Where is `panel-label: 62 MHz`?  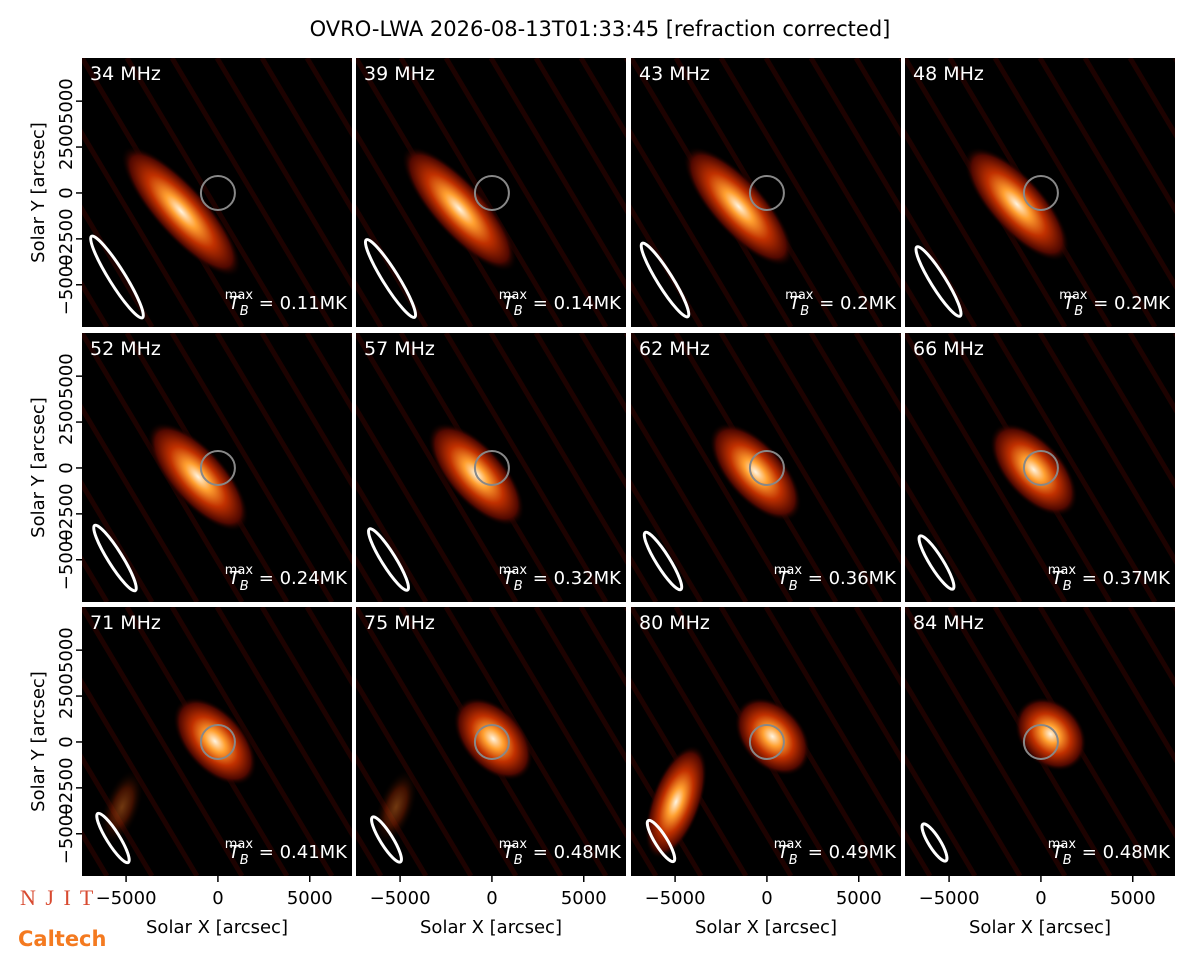 panel-label: 62 MHz is located at coordinates (674, 349).